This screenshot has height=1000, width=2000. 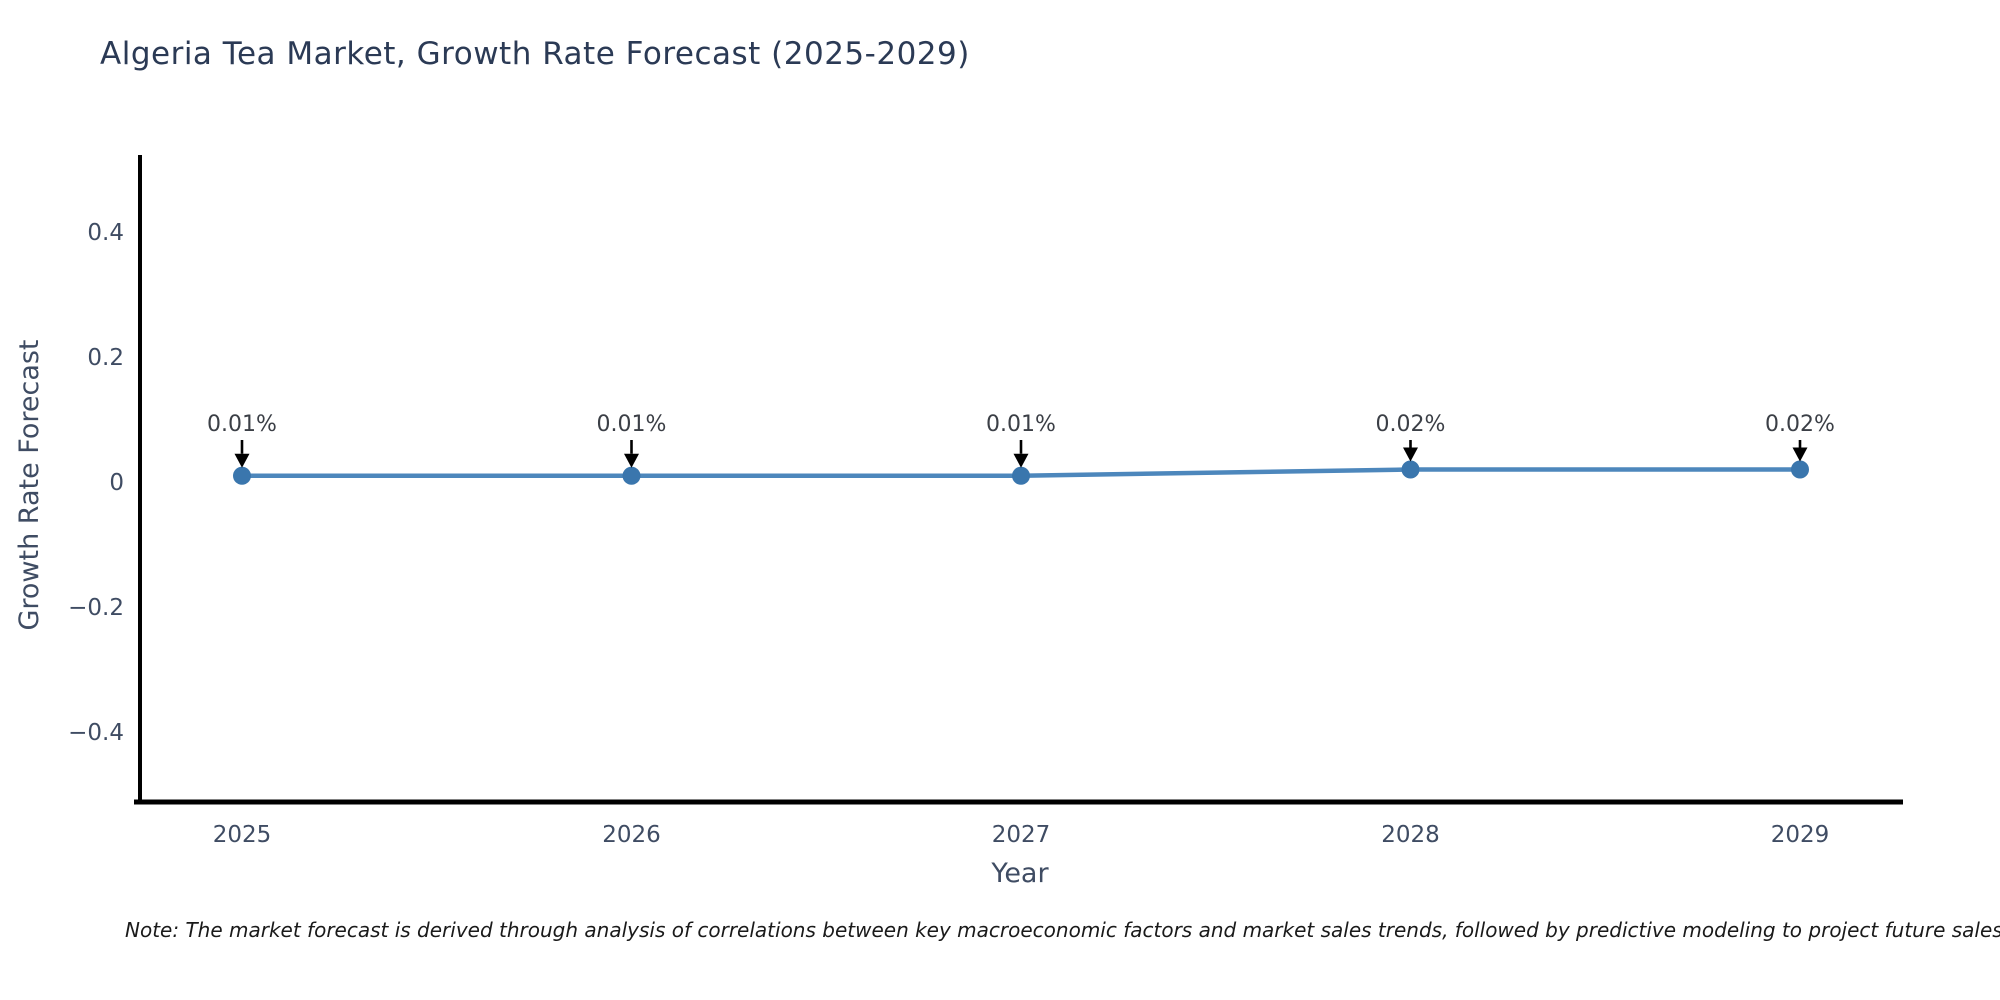 What do you see at coordinates (105, 233) in the screenshot?
I see `y-tick-label: 0.4` at bounding box center [105, 233].